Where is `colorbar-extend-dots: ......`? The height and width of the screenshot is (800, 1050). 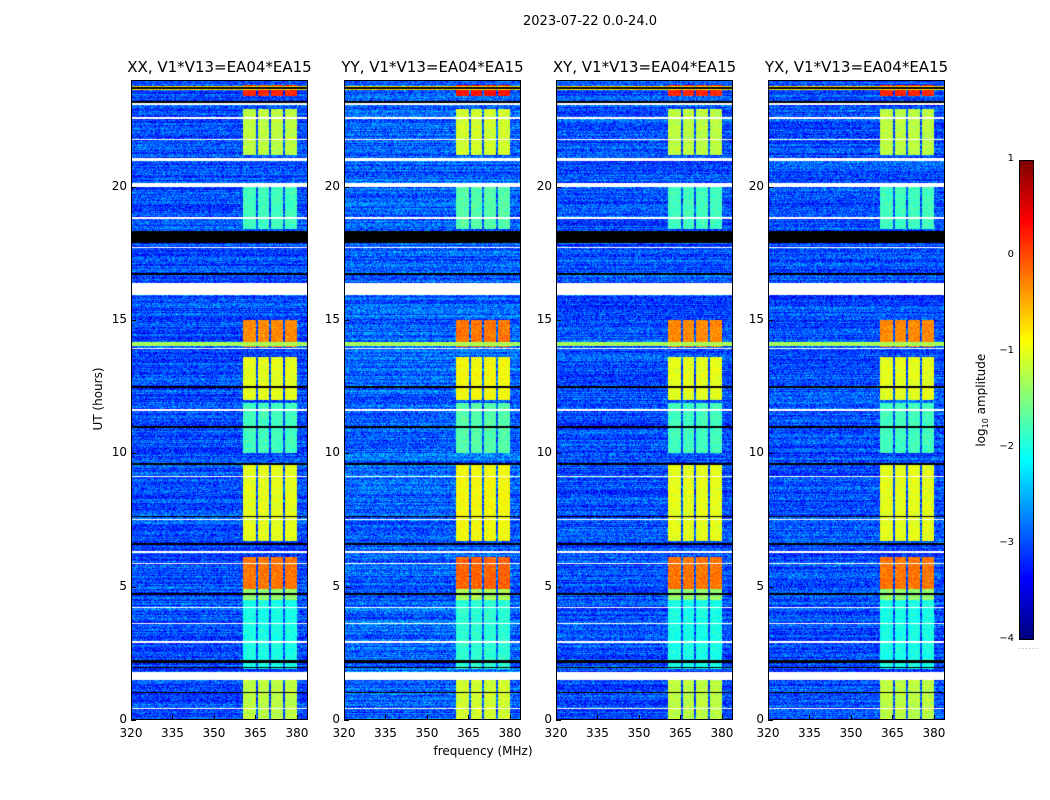
colorbar-extend-dots: ...... is located at coordinates (1029, 646).